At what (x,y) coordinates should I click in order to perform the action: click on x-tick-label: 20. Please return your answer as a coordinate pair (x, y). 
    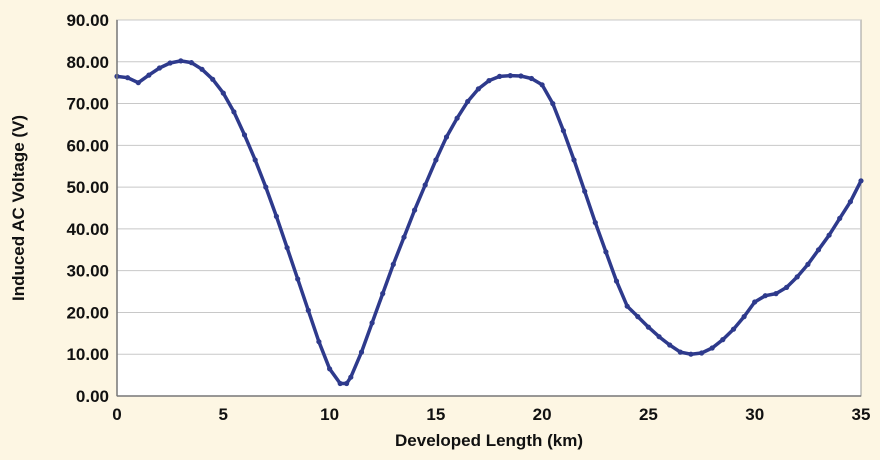
    Looking at the image, I should click on (542, 414).